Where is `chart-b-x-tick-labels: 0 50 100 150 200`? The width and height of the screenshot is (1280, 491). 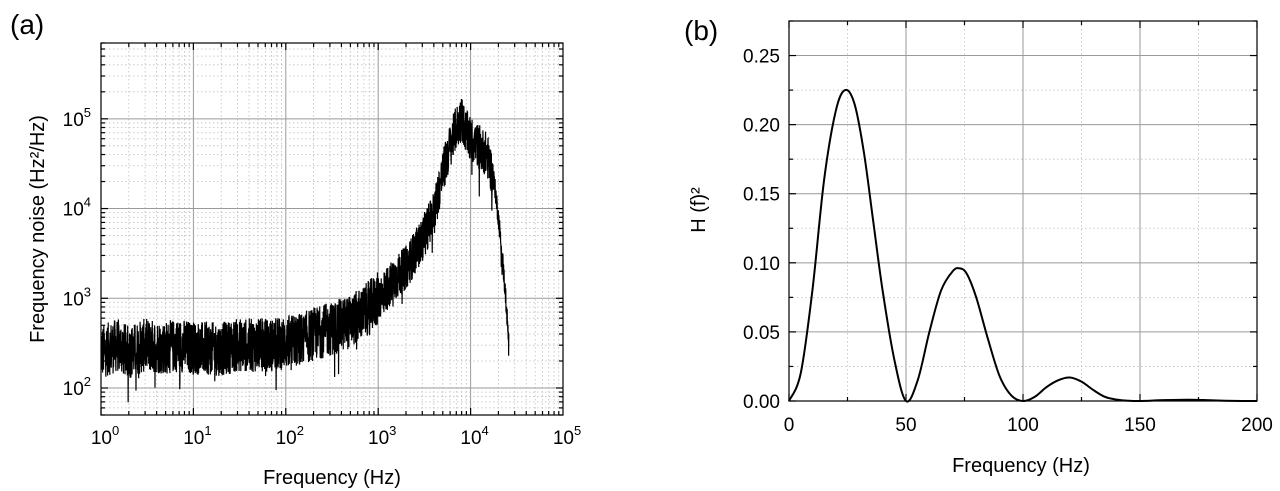
chart-b-x-tick-labels: 0 50 100 150 200 is located at coordinates (1028, 425).